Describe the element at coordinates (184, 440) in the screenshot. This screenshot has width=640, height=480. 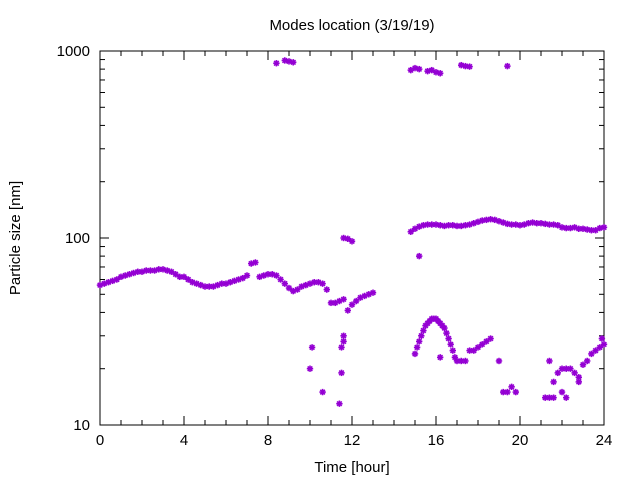
I see `x-tick-label: 4` at that location.